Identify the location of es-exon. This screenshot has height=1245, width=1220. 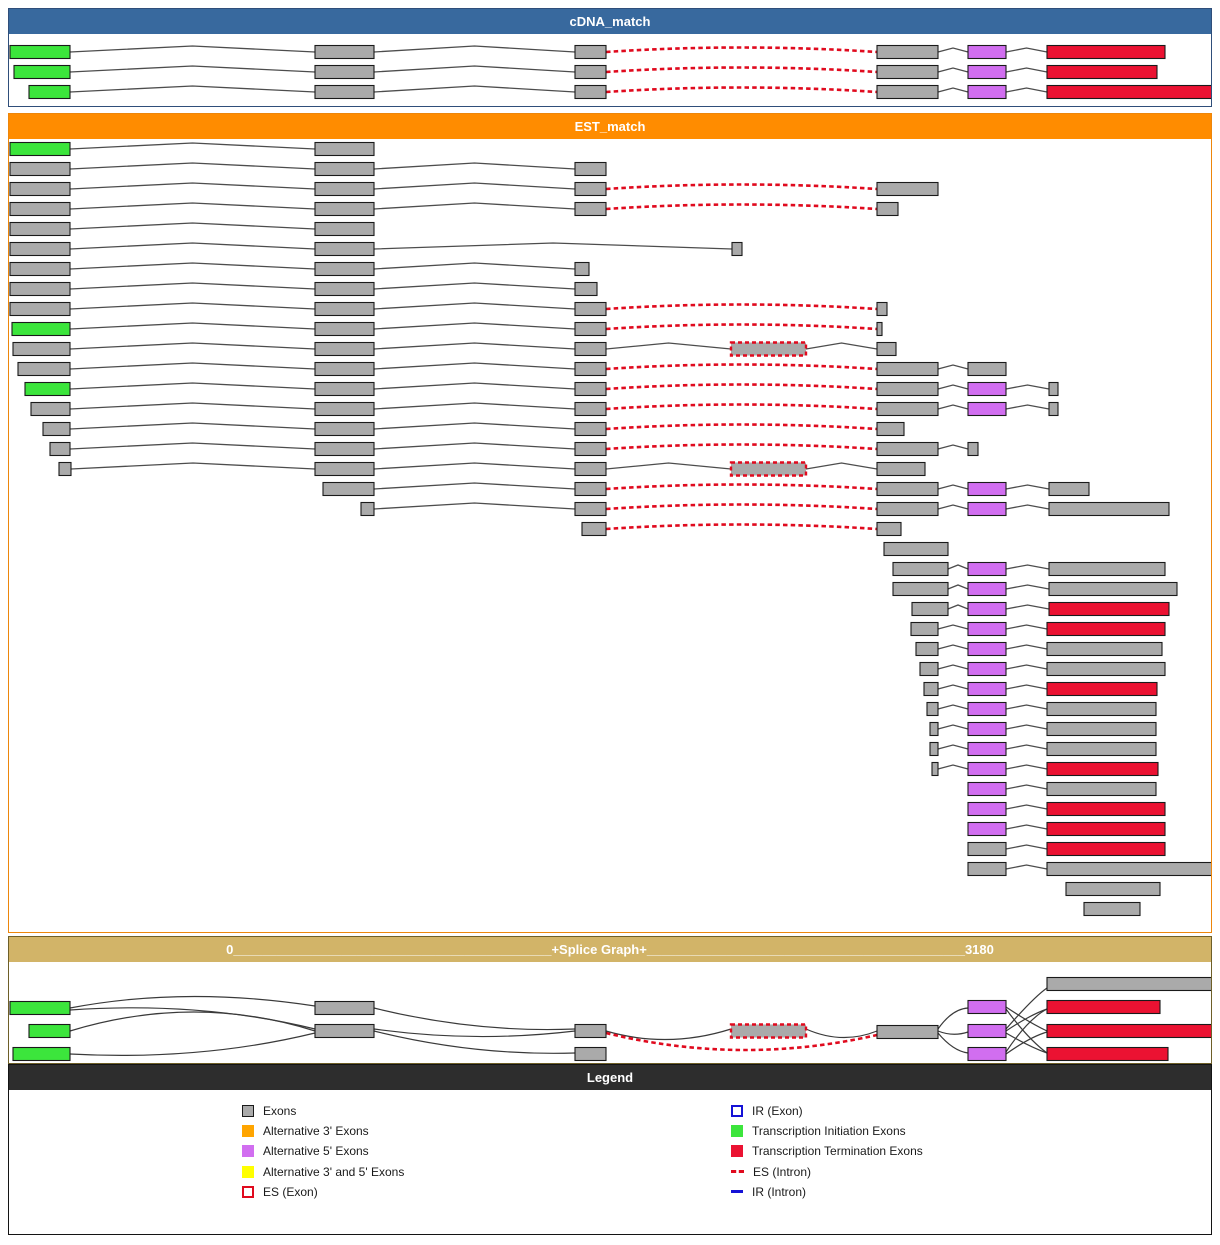
(768, 469).